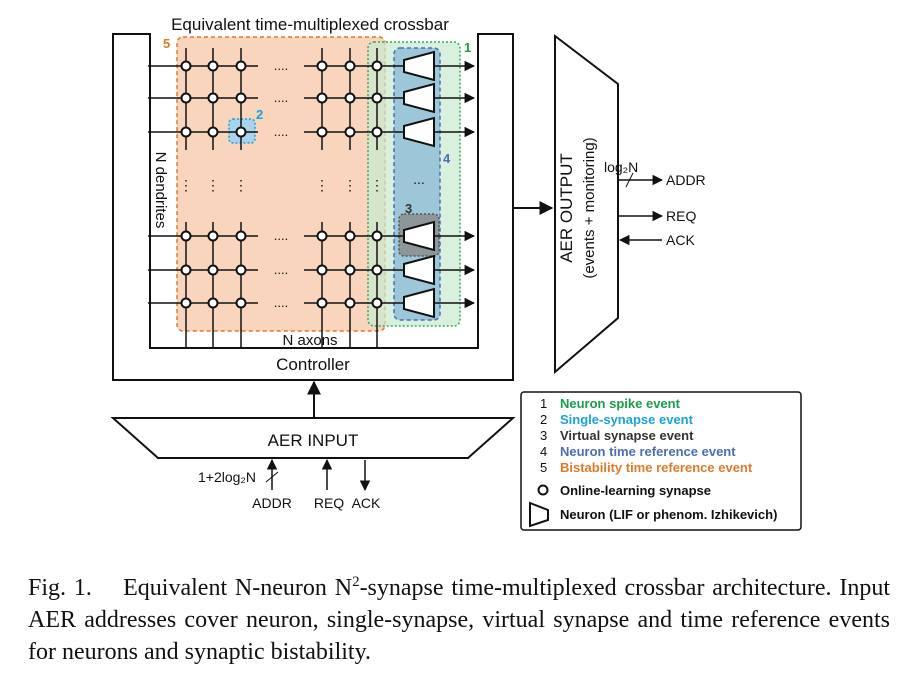 The height and width of the screenshot is (674, 912). I want to click on marker-3: 3, so click(408, 208).